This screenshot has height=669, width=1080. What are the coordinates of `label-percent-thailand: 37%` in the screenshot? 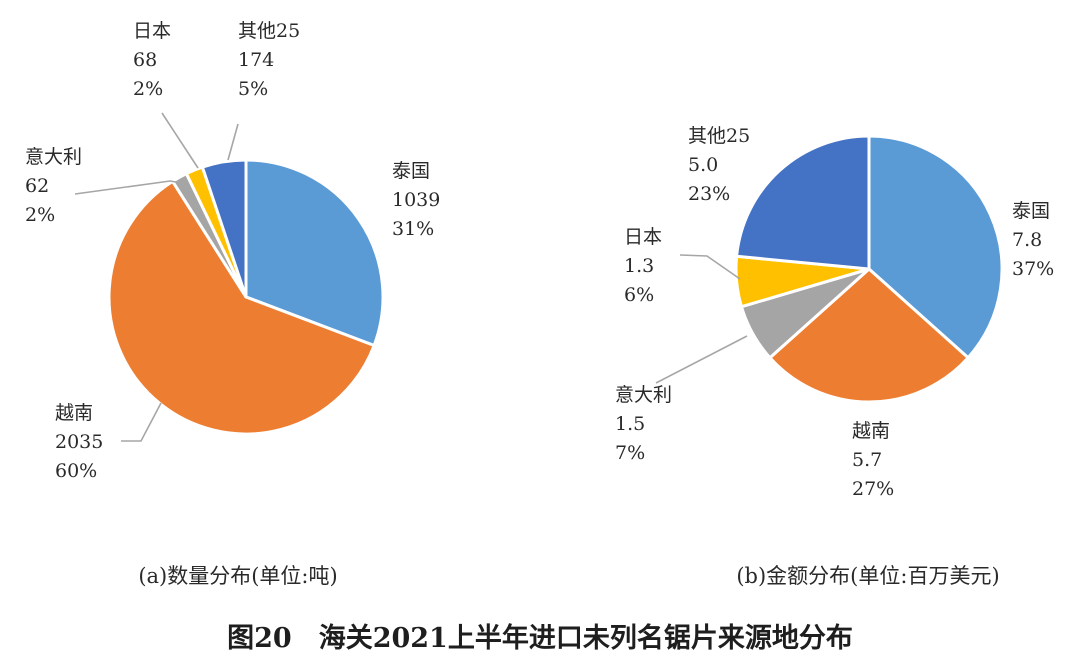 It's located at (1033, 269).